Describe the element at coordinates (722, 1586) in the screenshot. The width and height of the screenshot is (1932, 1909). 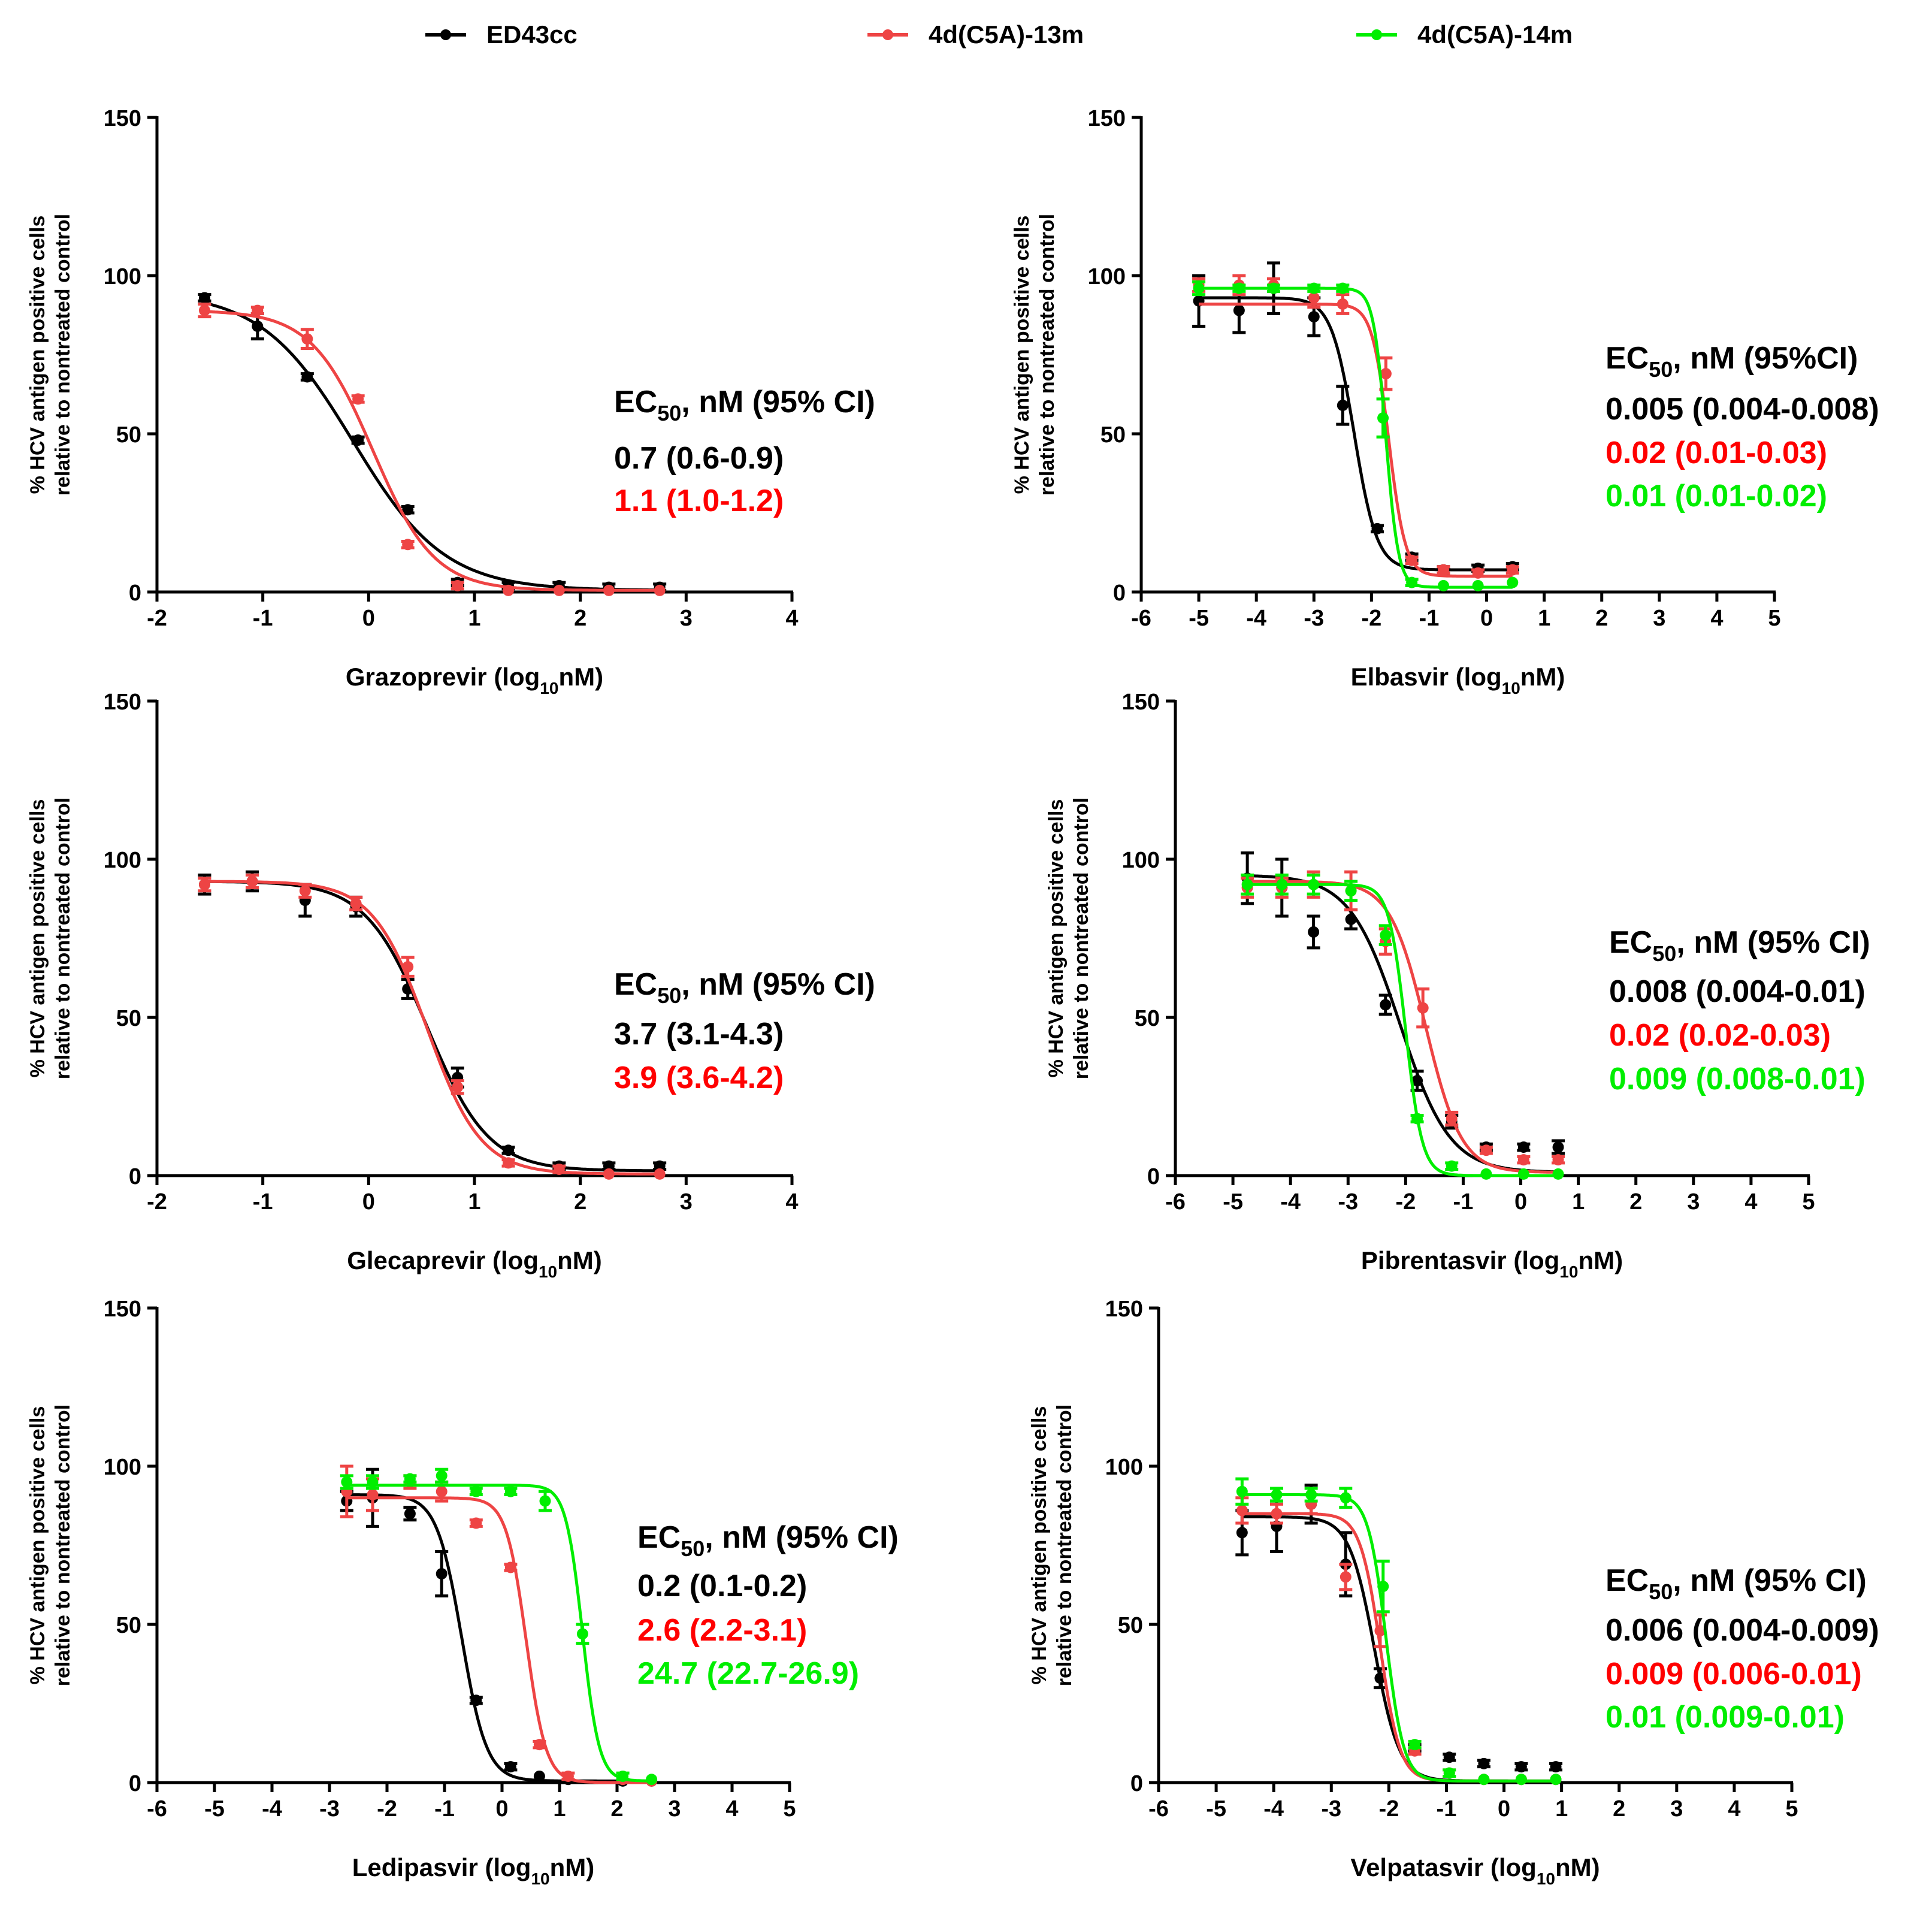
I see `ec50-value: 0.2 (0.1-0.2)` at that location.